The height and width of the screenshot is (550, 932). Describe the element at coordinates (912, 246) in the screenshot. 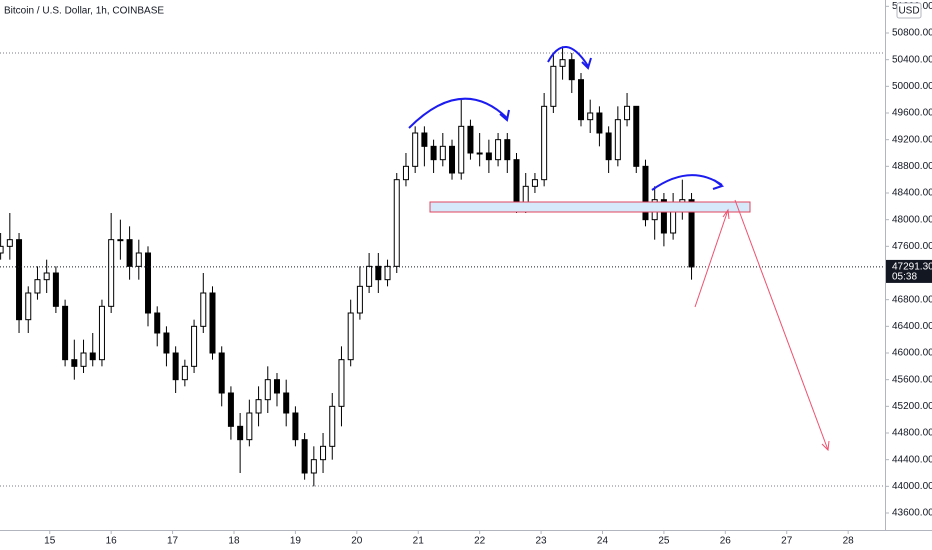

I see `y-tick-label: 47600.00` at that location.